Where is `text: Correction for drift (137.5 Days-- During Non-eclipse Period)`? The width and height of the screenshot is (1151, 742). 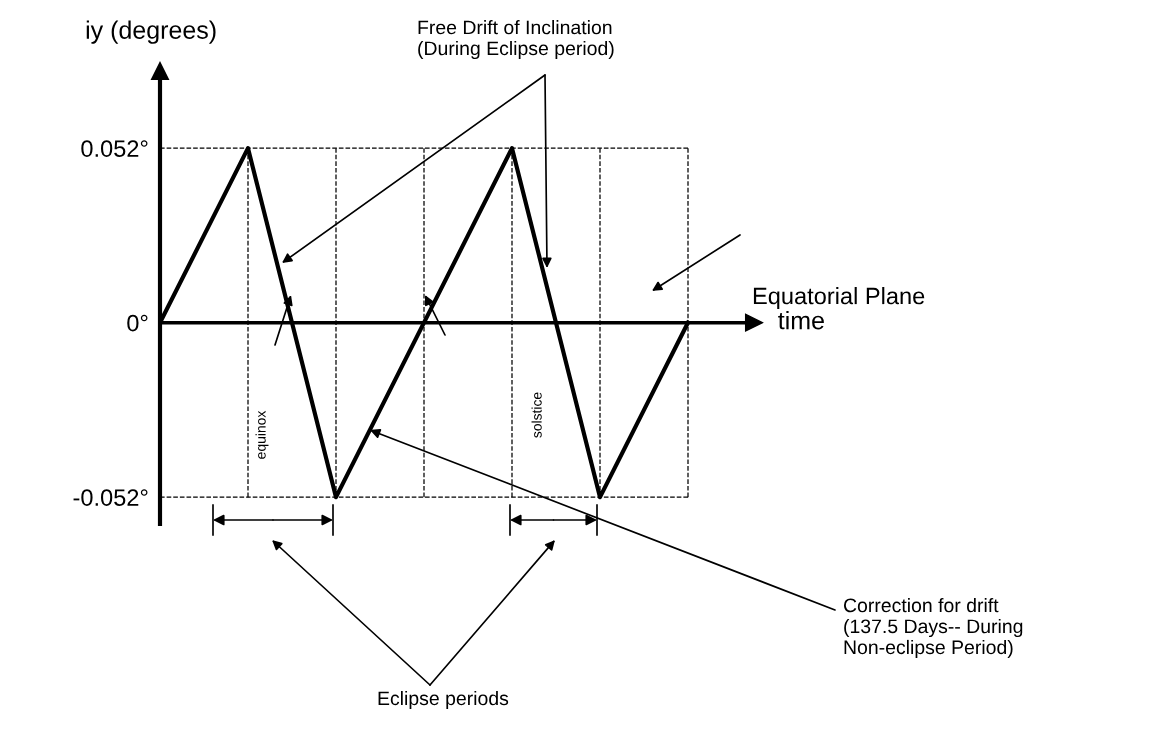 text: Correction for drift (137.5 Days-- During Non-eclipse Period) is located at coordinates (933, 628).